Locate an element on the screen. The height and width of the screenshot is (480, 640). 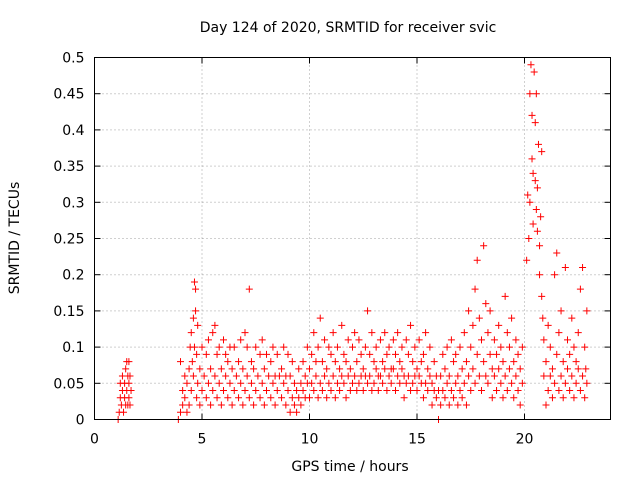
x-tick-label: 10 is located at coordinates (310, 440).